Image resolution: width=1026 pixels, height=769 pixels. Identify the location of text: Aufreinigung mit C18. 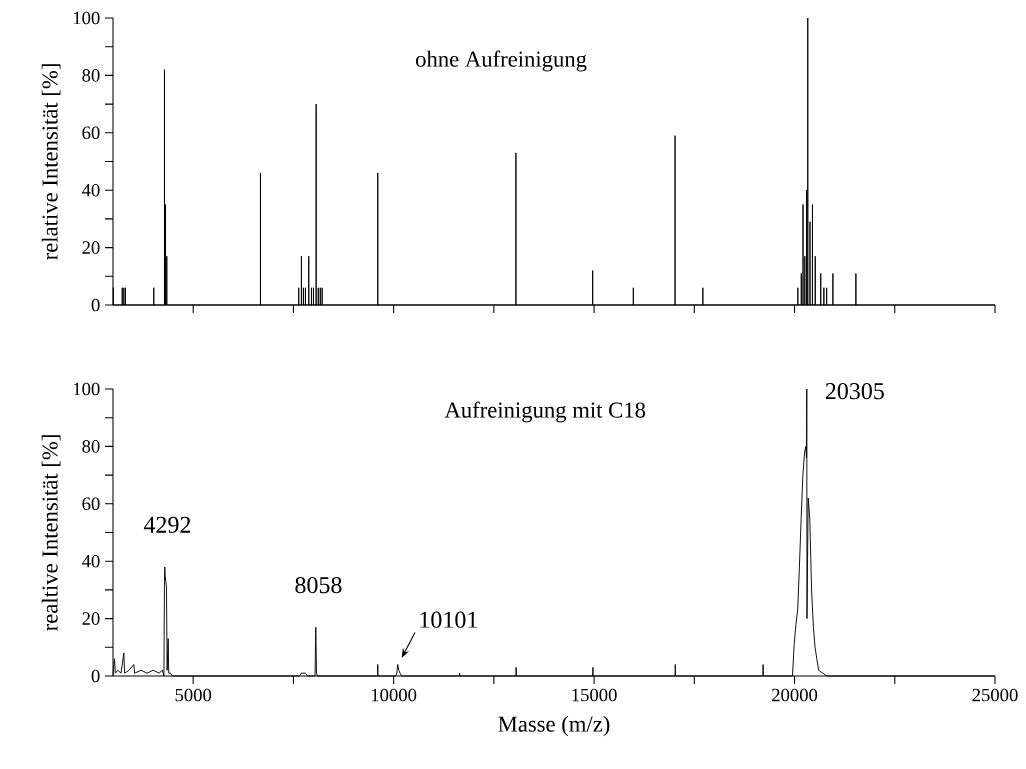
(545, 412).